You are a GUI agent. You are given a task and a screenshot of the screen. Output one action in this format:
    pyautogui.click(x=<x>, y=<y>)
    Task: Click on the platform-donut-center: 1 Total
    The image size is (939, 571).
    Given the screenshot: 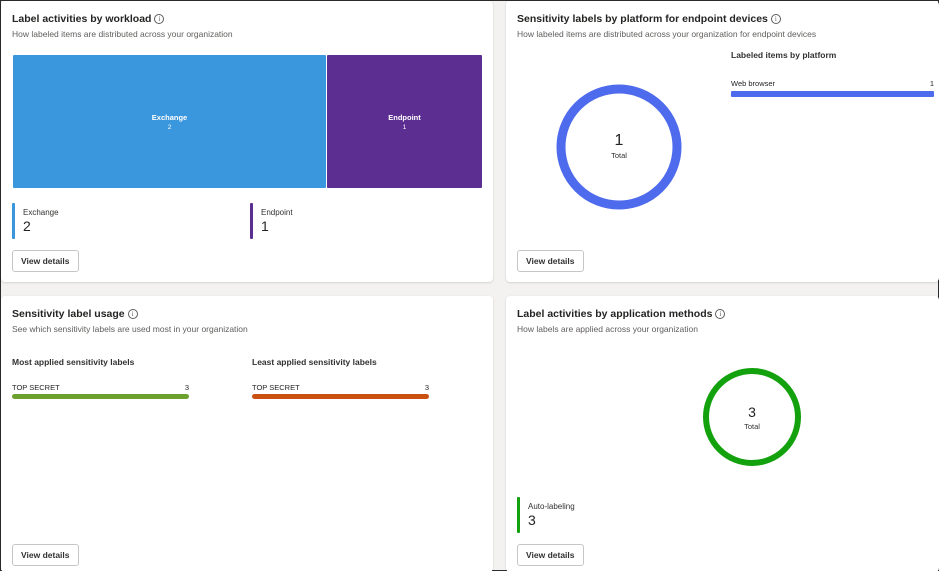 What is the action you would take?
    pyautogui.click(x=619, y=146)
    